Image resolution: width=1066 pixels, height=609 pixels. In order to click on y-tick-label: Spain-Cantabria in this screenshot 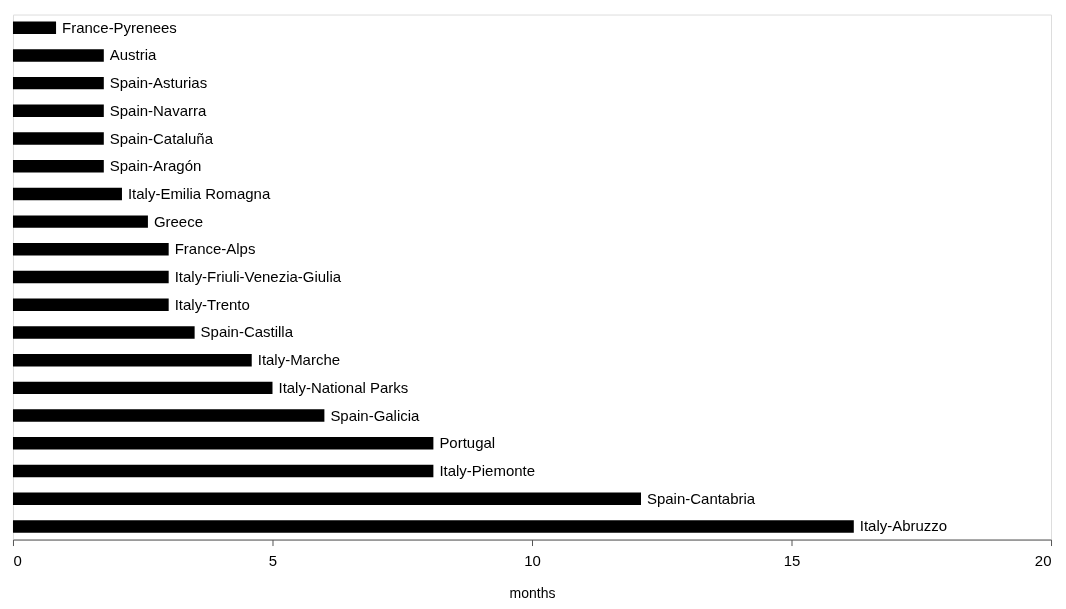, I will do `click(701, 498)`.